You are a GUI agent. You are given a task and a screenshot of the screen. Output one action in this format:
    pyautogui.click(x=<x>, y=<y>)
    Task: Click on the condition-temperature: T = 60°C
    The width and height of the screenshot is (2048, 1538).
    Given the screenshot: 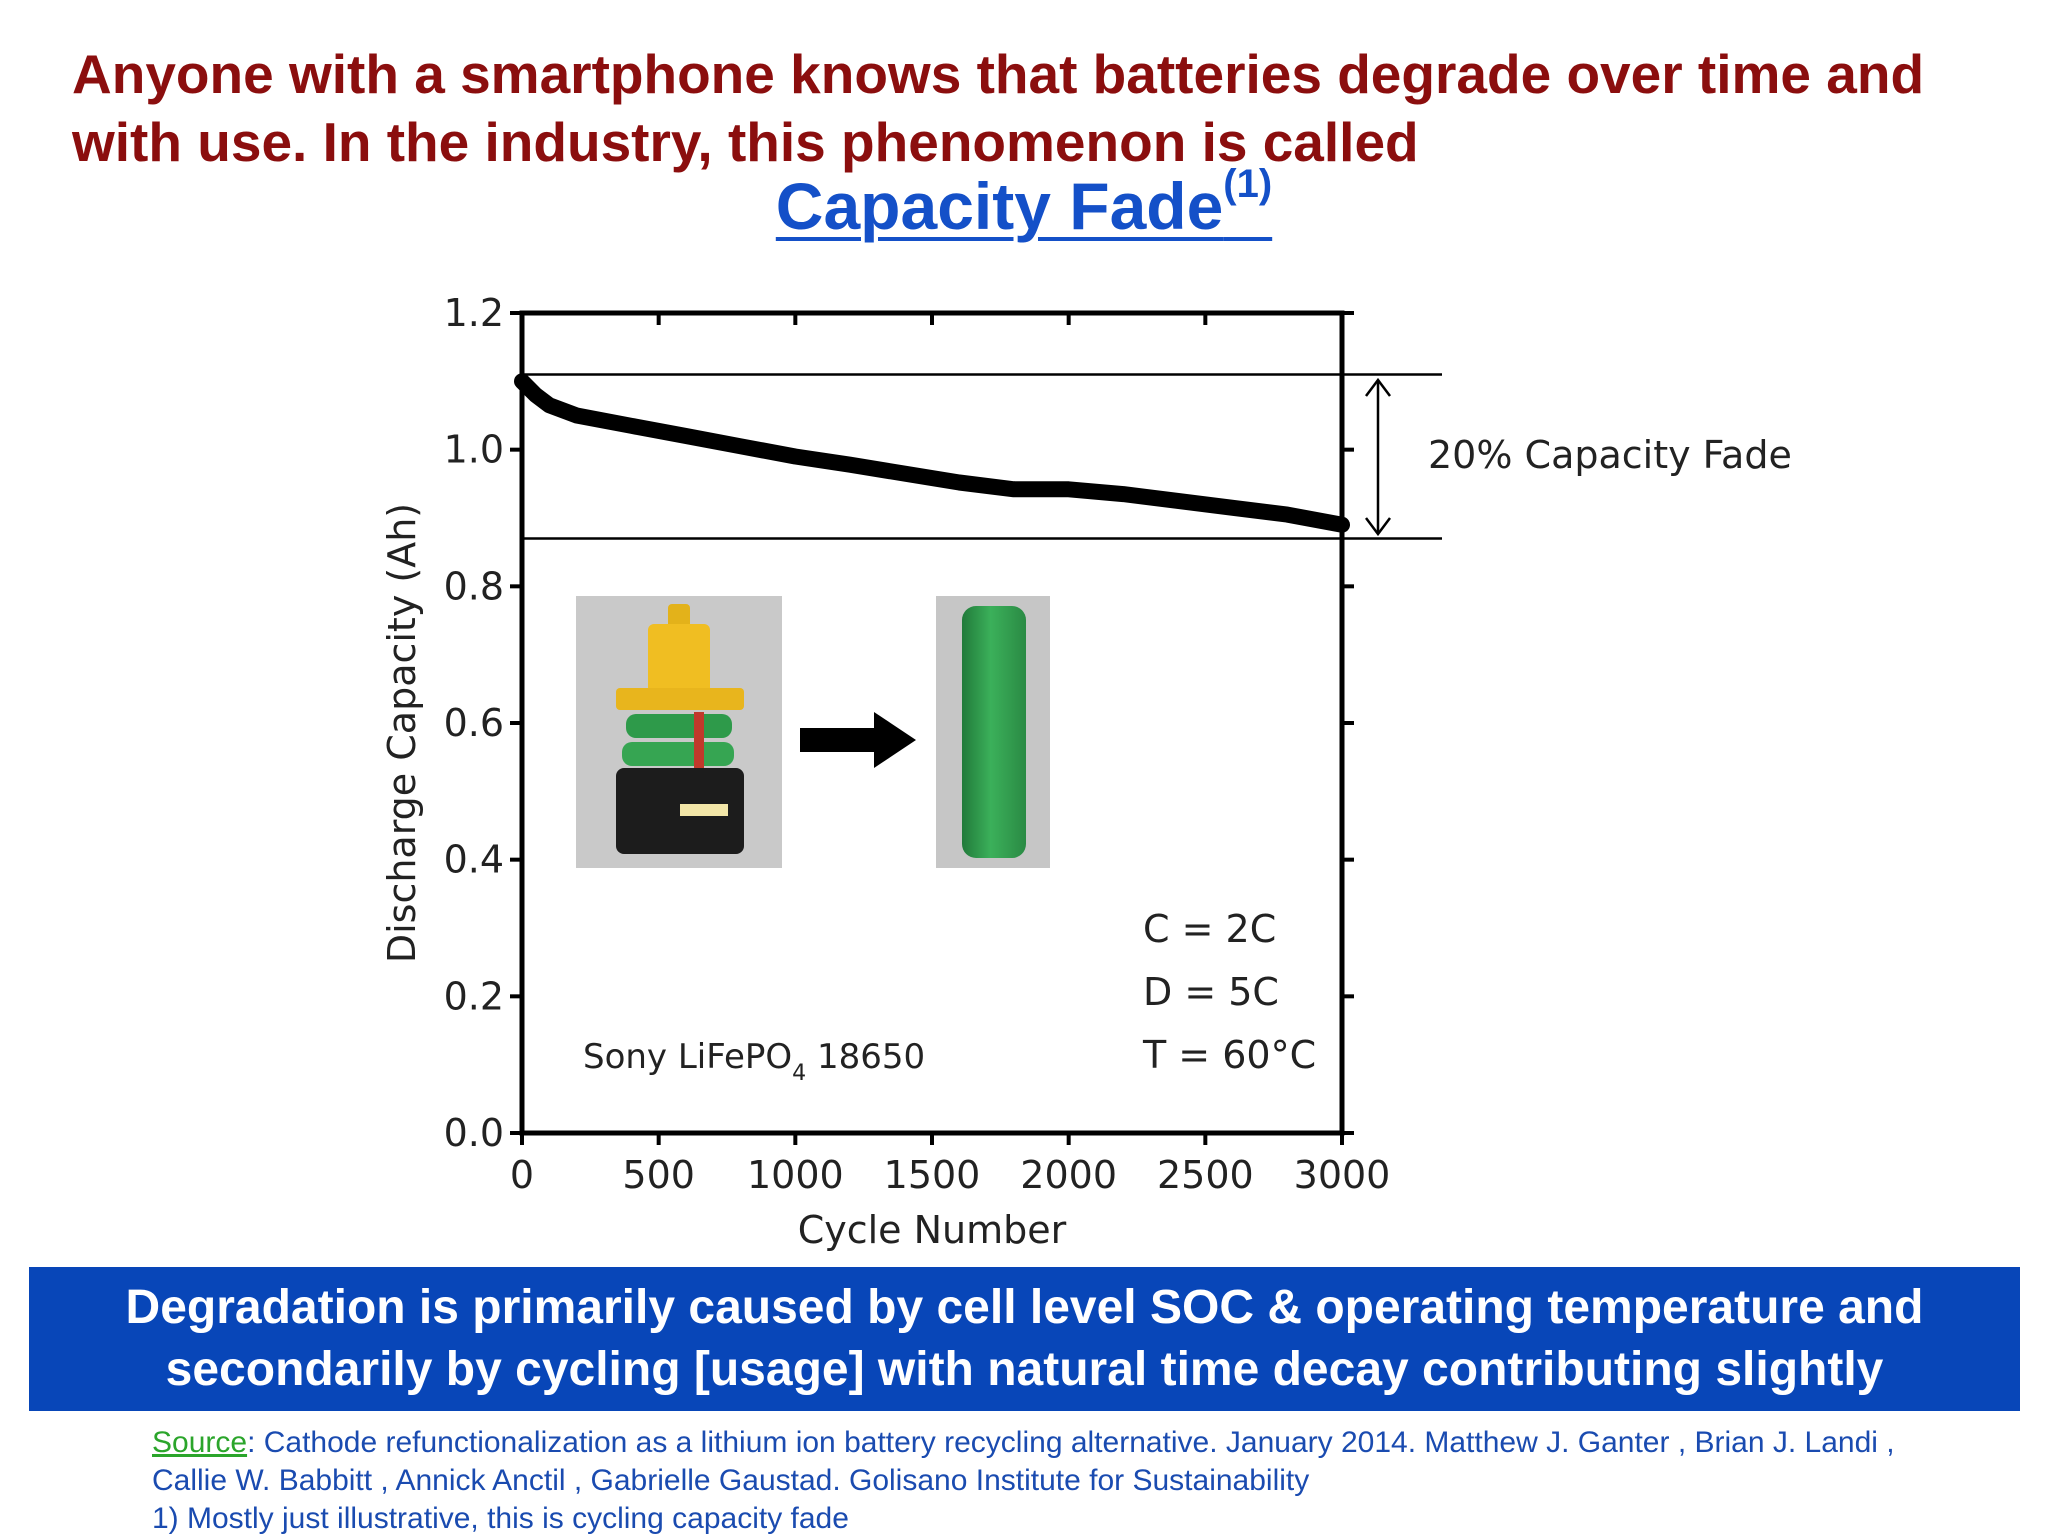 What is the action you would take?
    pyautogui.click(x=1229, y=1055)
    